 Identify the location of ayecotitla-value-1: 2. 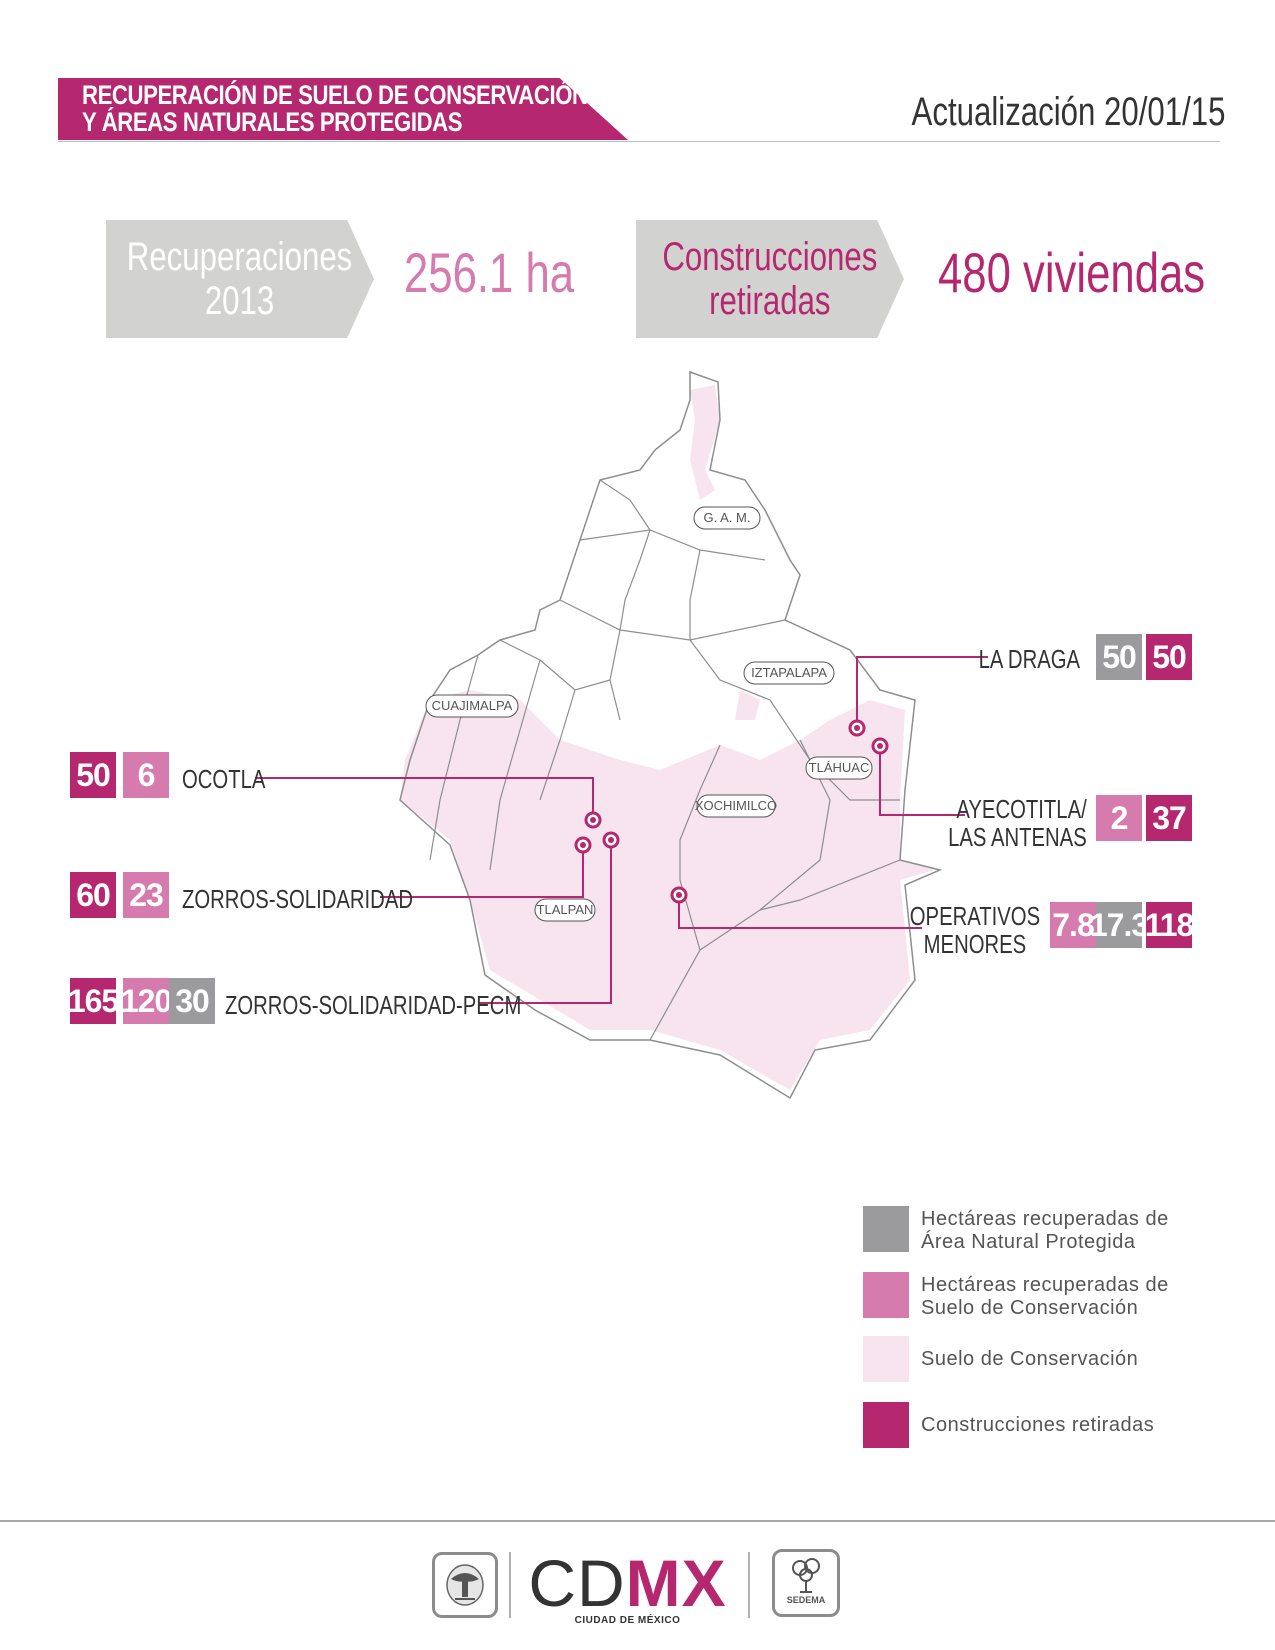
(1119, 818).